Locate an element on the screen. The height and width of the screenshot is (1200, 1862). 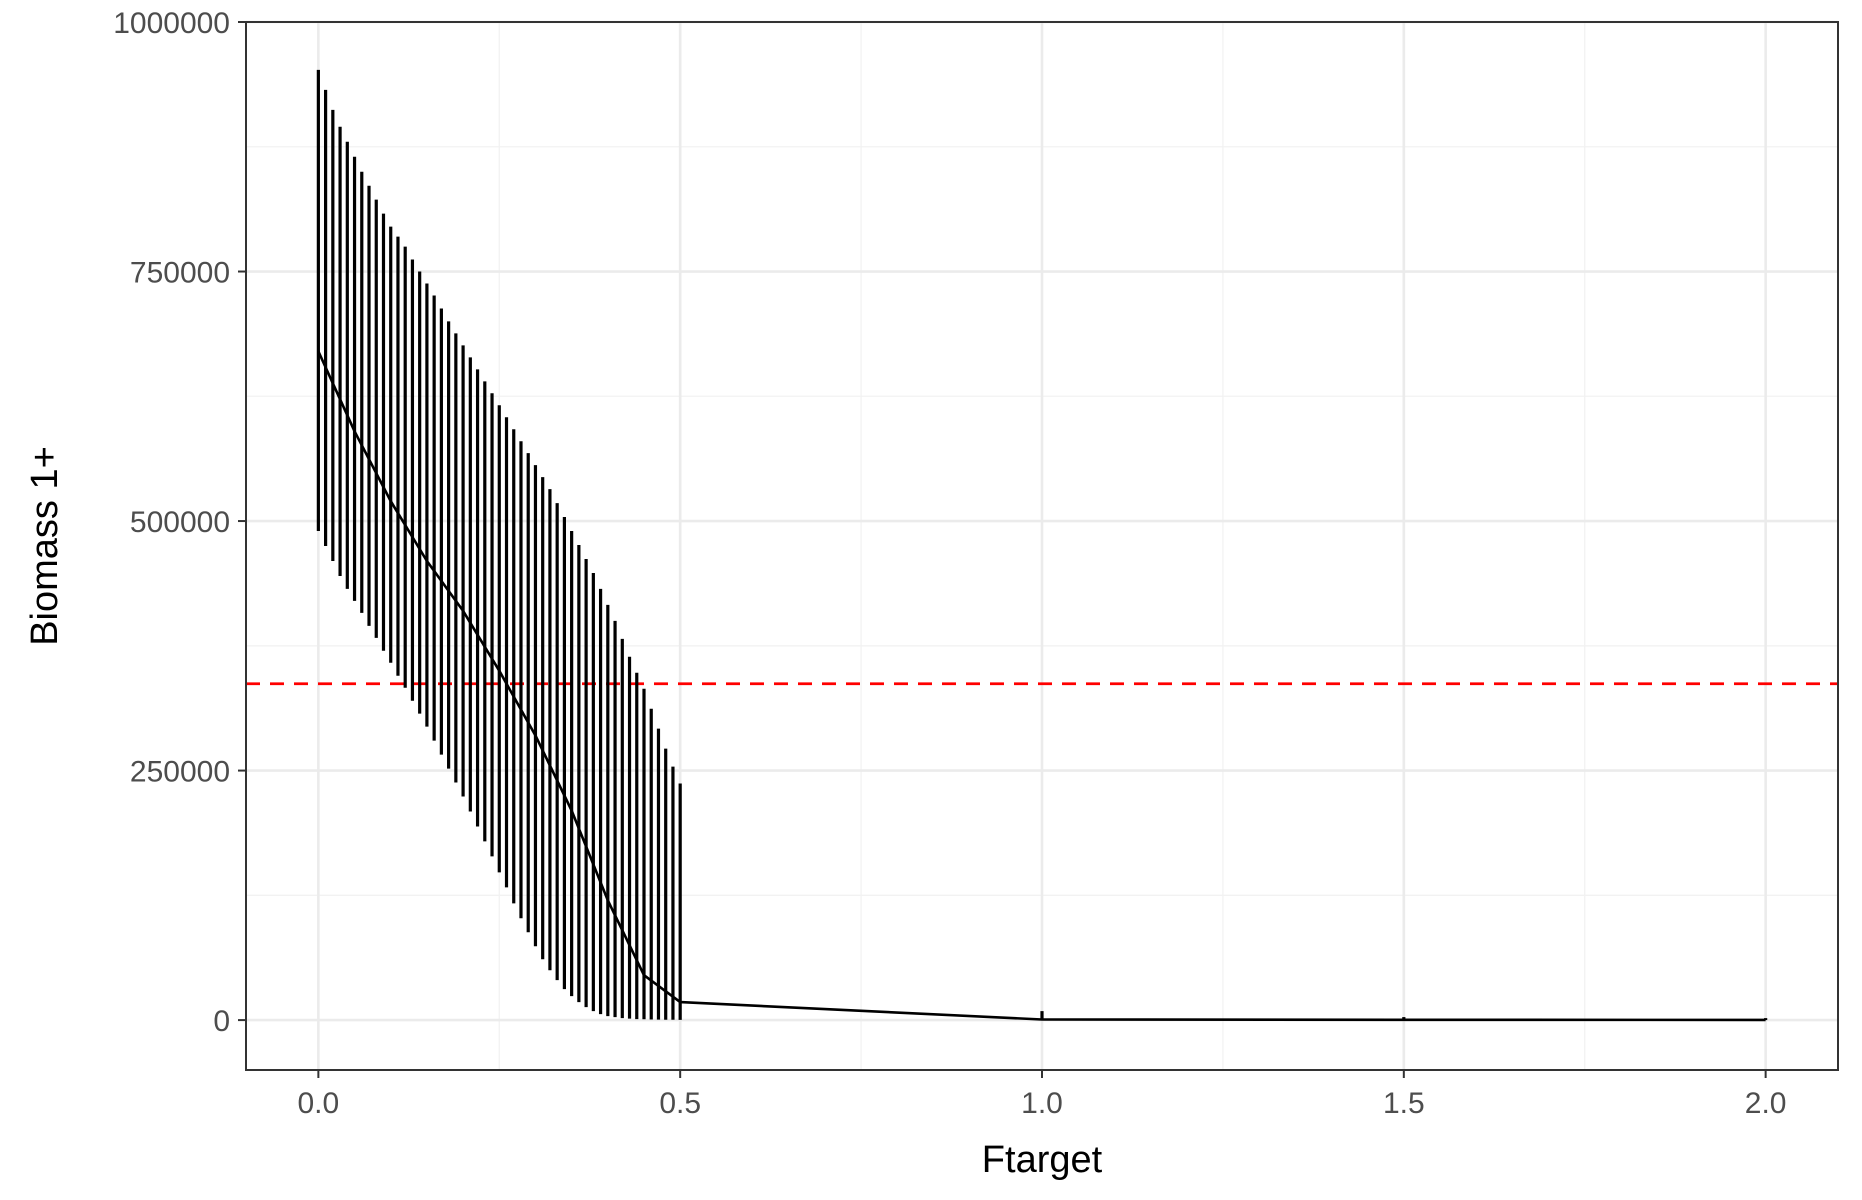
y-tick-label: 1000000 is located at coordinates (171, 23).